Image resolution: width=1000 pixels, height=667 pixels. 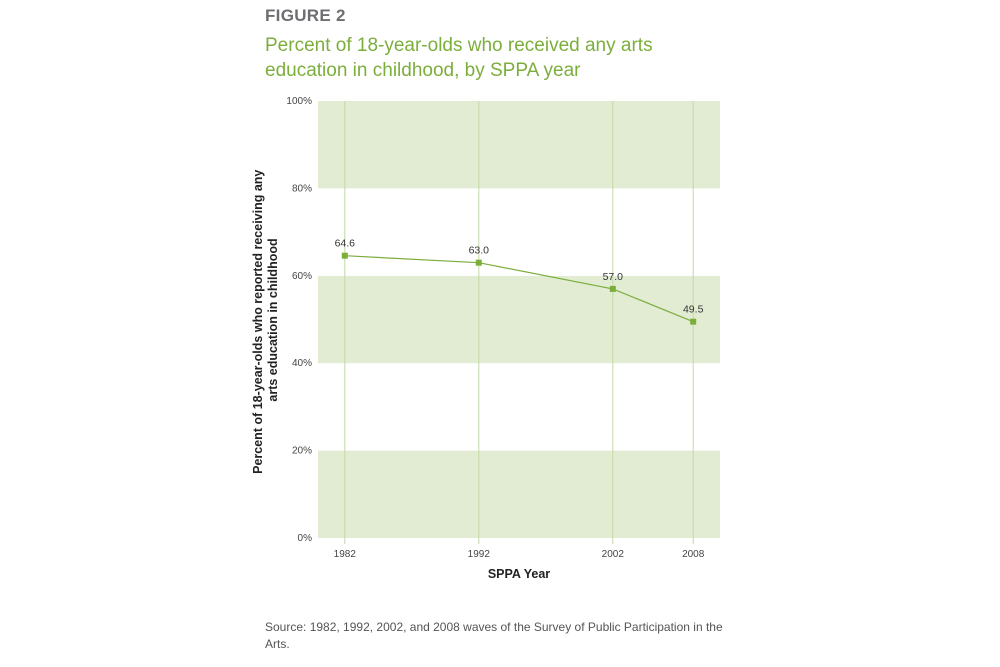 What do you see at coordinates (519, 554) in the screenshot?
I see `x-axis-ticks: 1982 1992 2002 2008` at bounding box center [519, 554].